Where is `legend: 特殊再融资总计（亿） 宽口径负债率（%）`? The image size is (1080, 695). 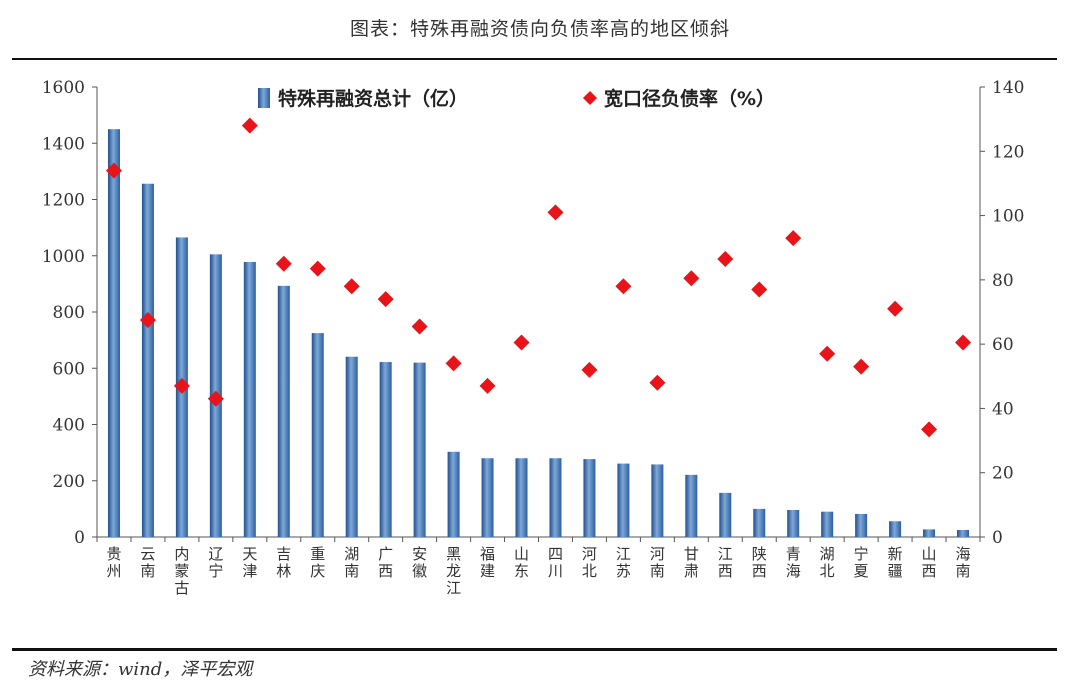 legend: 特殊再融资总计（亿） 宽口径负债率（%） is located at coordinates (516, 98).